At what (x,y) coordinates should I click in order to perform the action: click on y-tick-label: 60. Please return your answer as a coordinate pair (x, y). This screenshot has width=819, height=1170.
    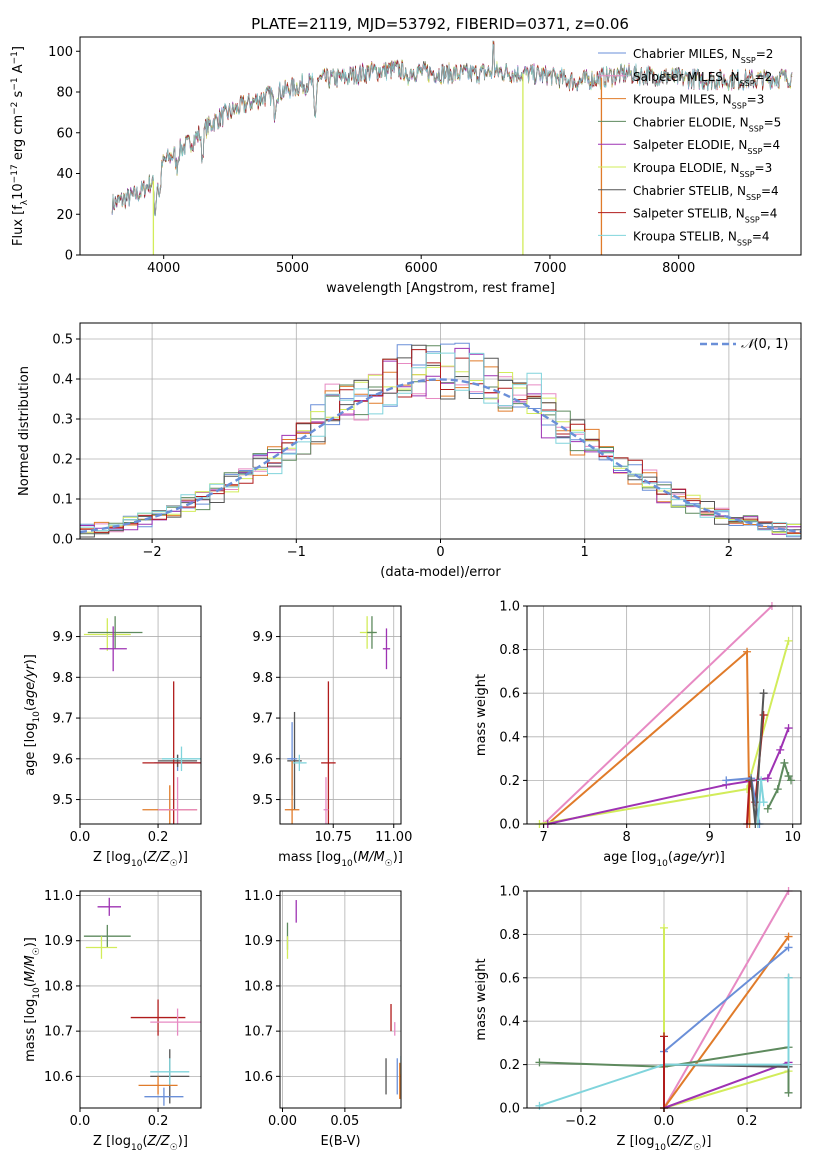
    Looking at the image, I should click on (64, 133).